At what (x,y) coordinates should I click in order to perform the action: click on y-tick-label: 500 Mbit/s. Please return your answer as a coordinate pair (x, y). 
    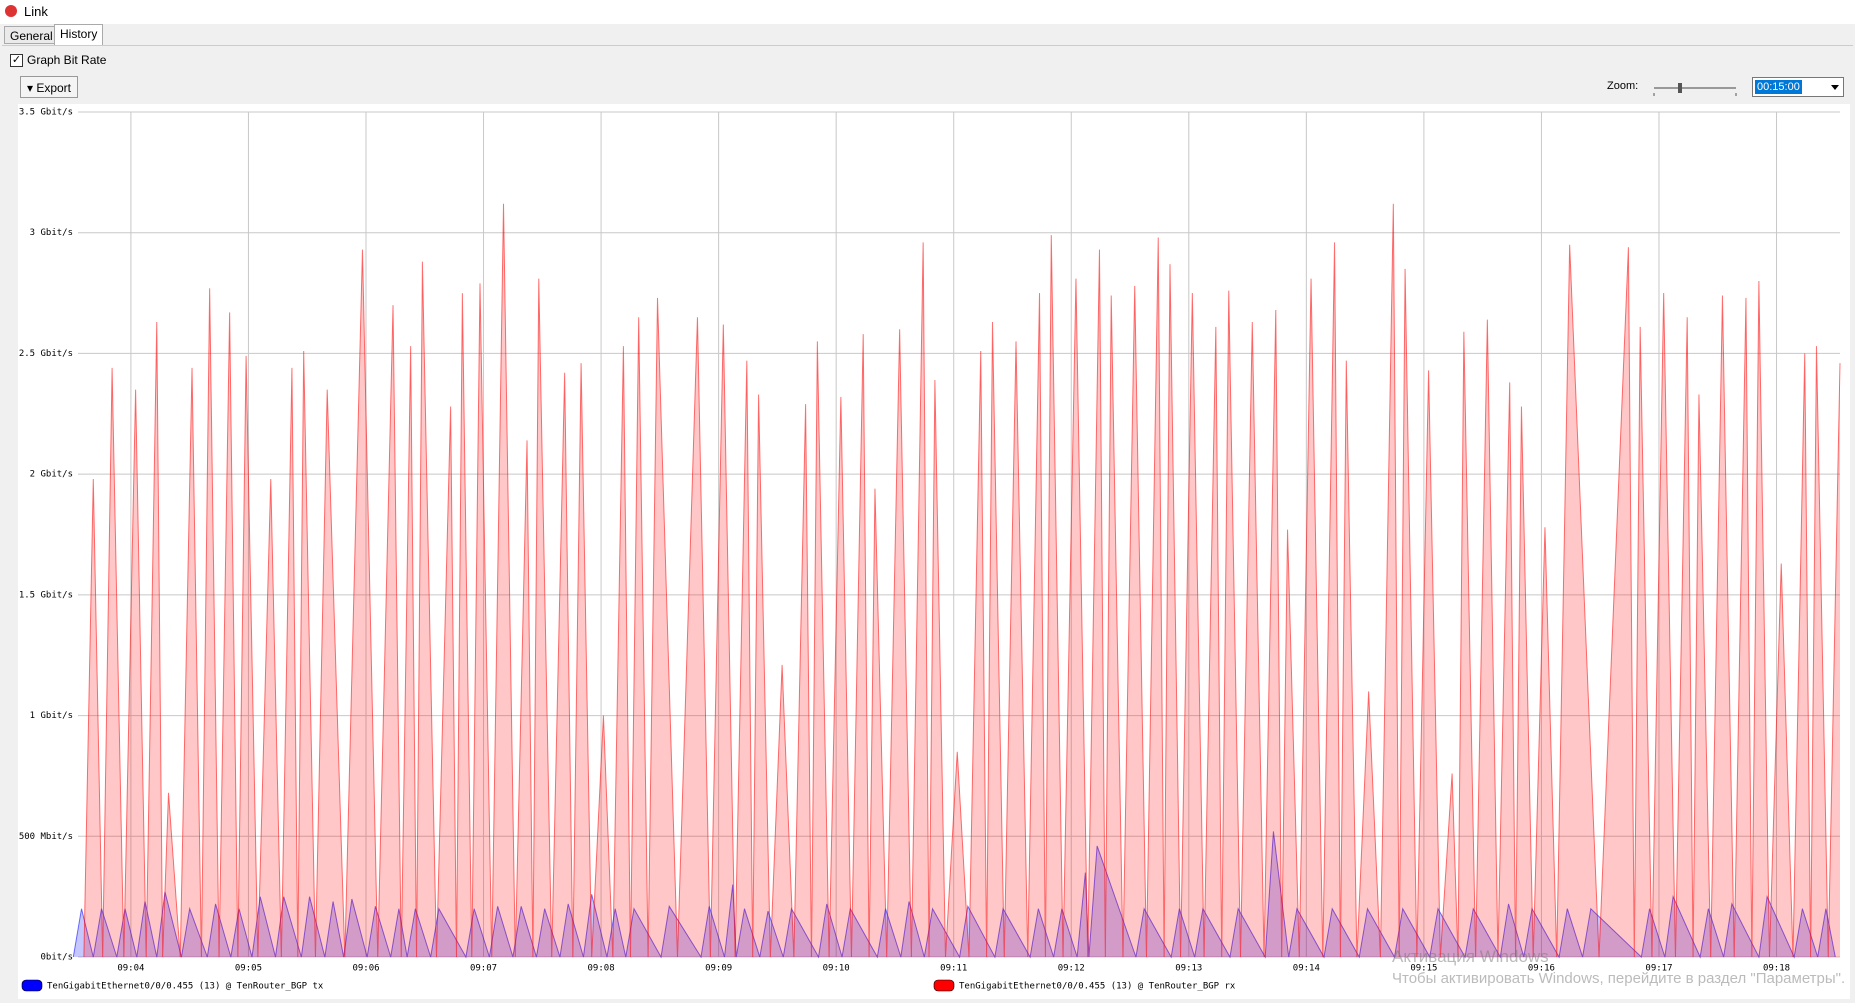
    Looking at the image, I should click on (46, 837).